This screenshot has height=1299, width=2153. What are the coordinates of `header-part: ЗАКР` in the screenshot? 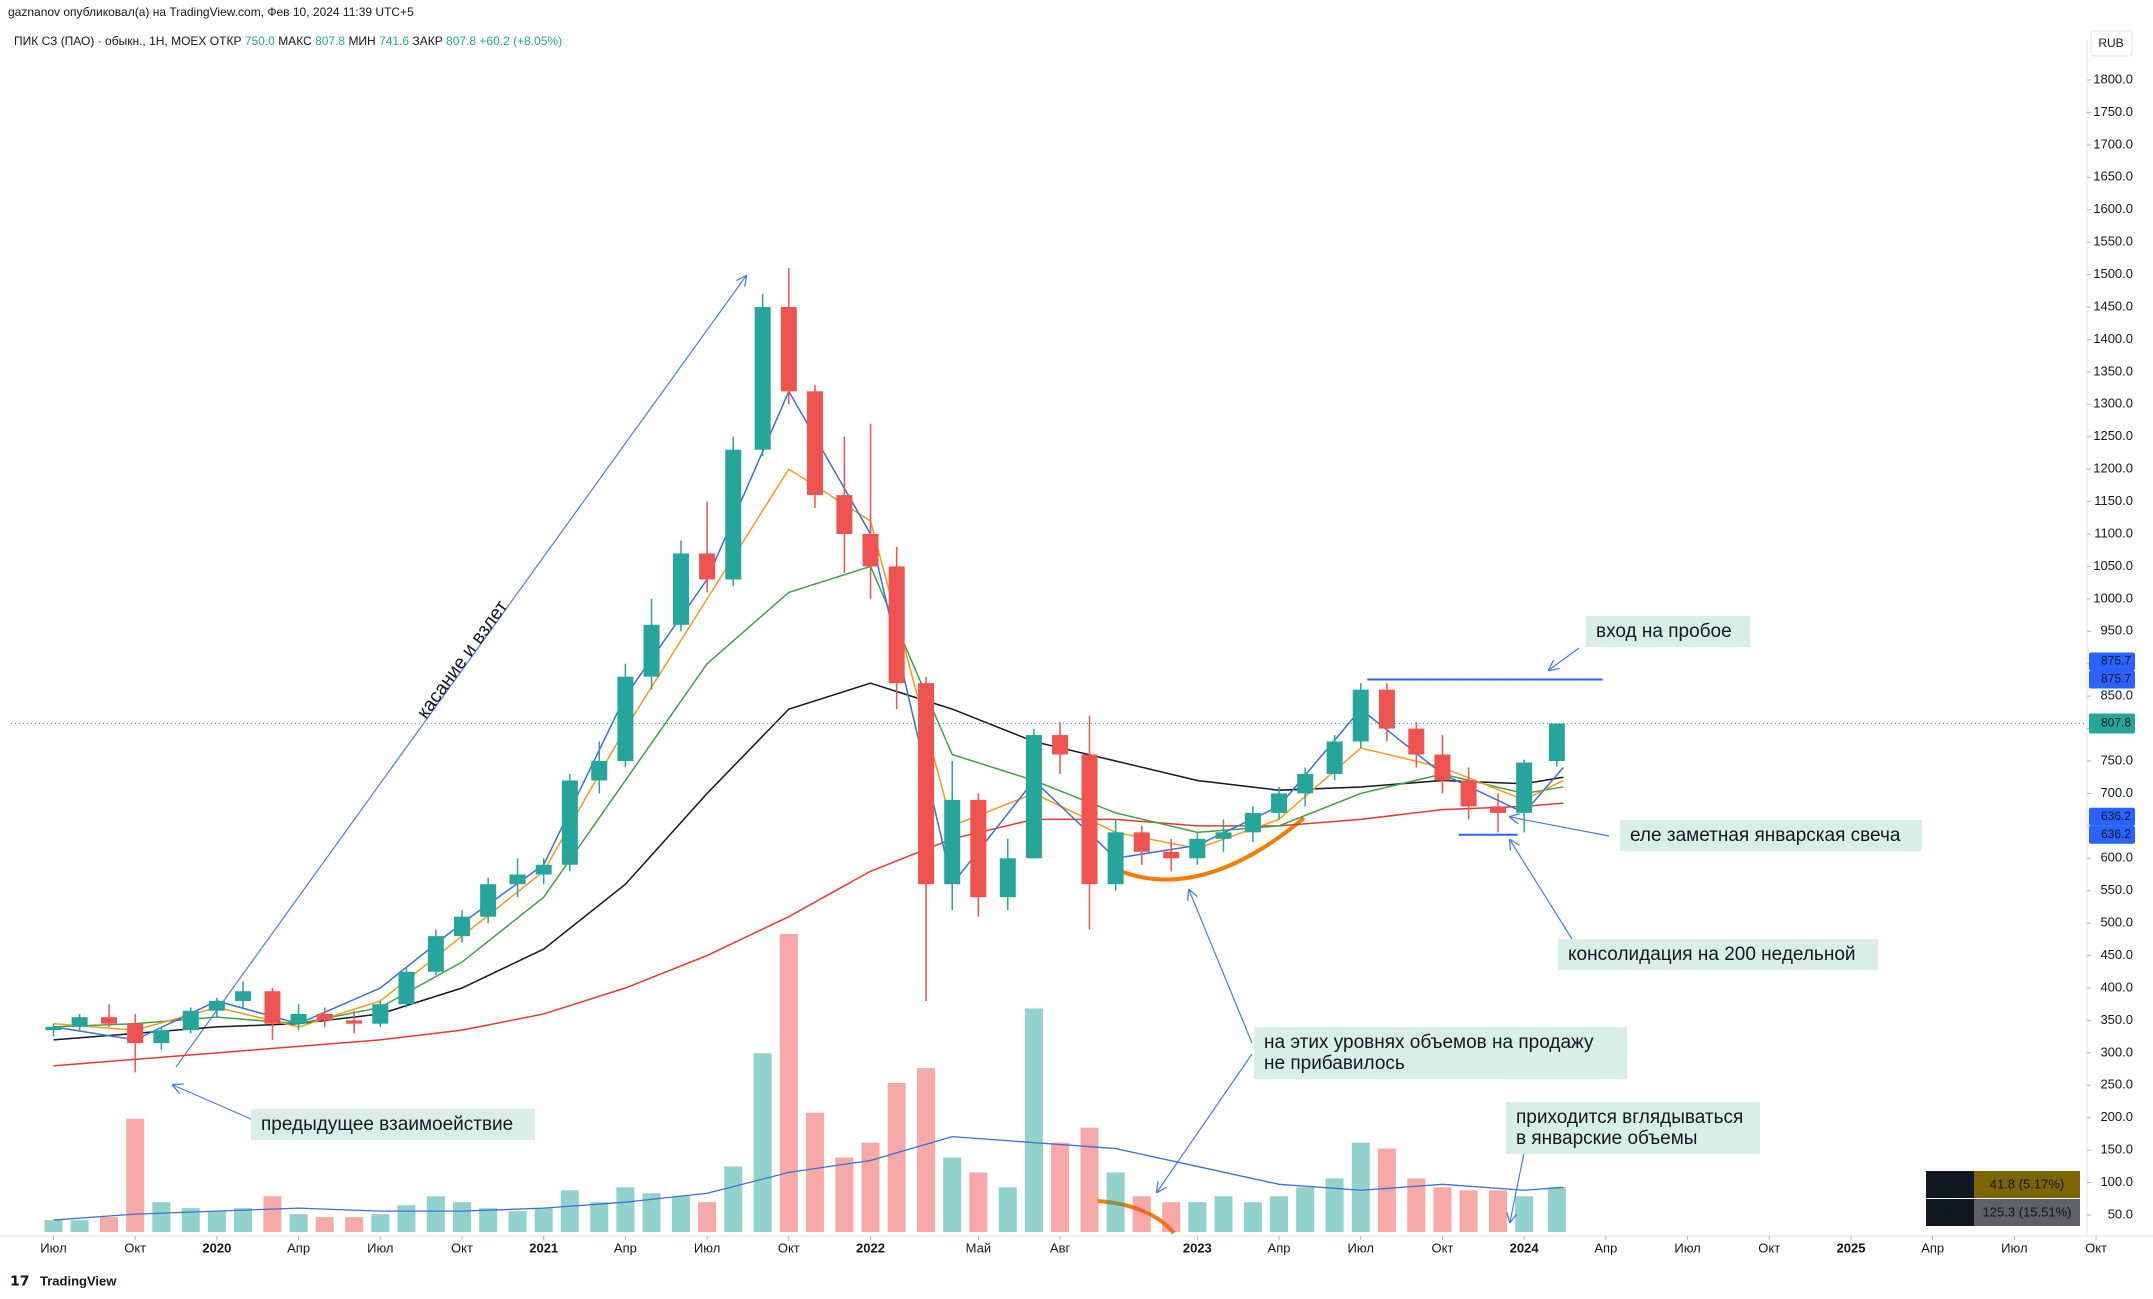 It's located at (427, 41).